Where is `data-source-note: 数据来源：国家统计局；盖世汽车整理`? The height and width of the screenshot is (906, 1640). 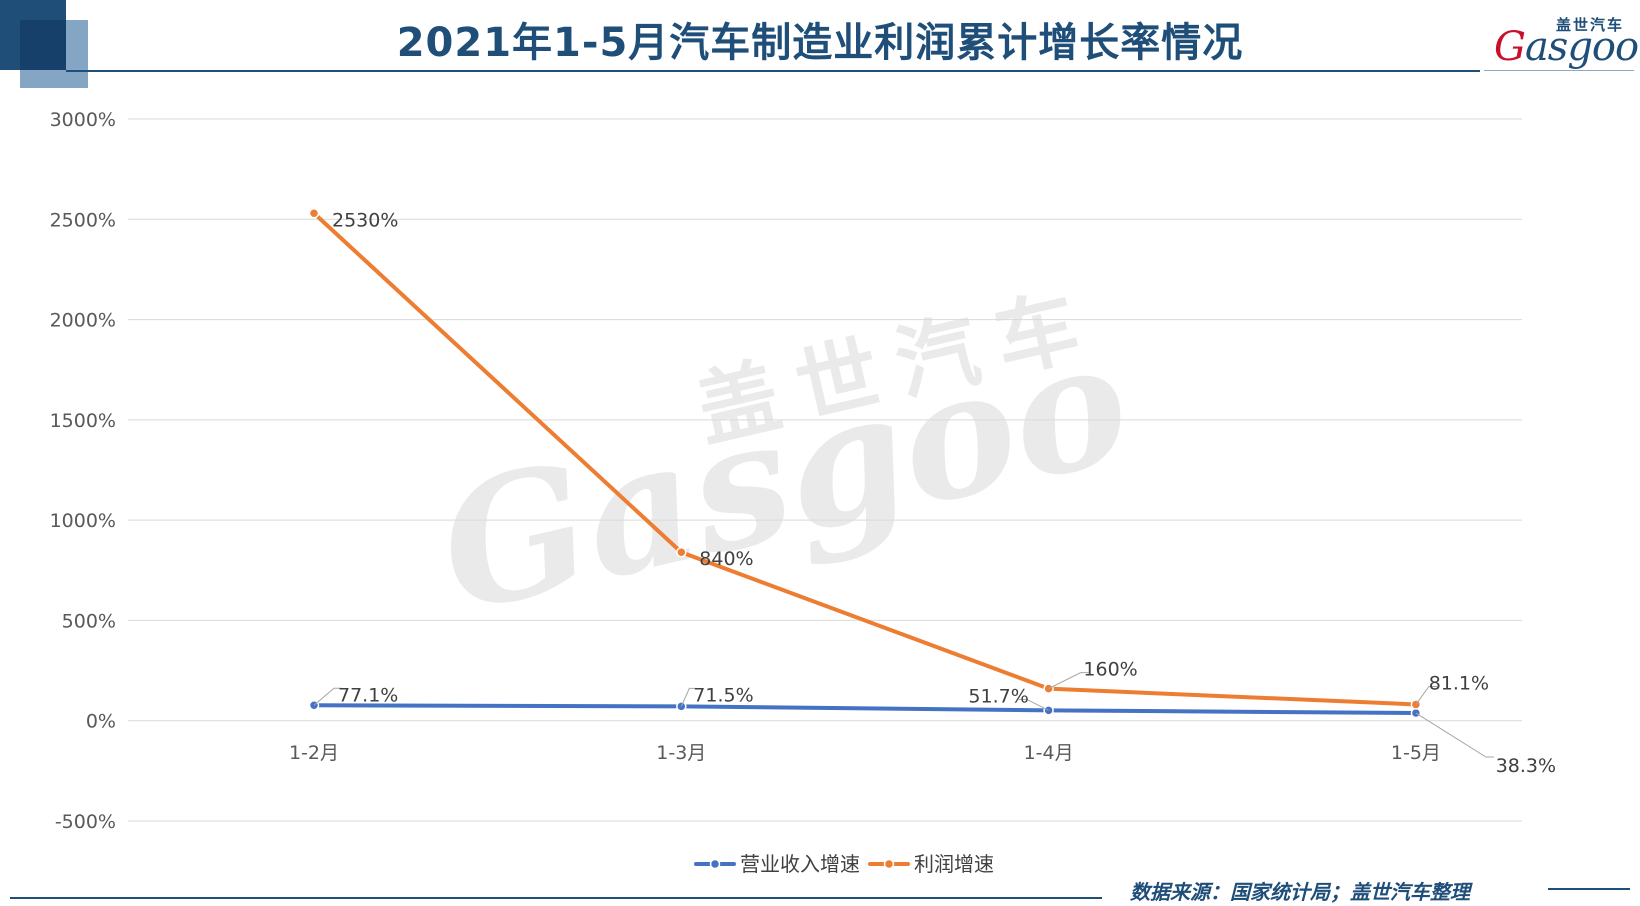
data-source-note: 数据来源：国家统计局；盖世汽车整理 is located at coordinates (1300, 892).